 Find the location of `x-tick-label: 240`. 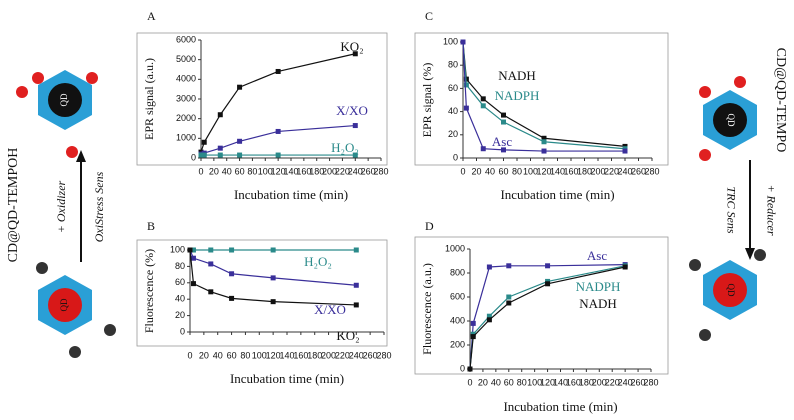

x-tick-label: 240 is located at coordinates (624, 171).